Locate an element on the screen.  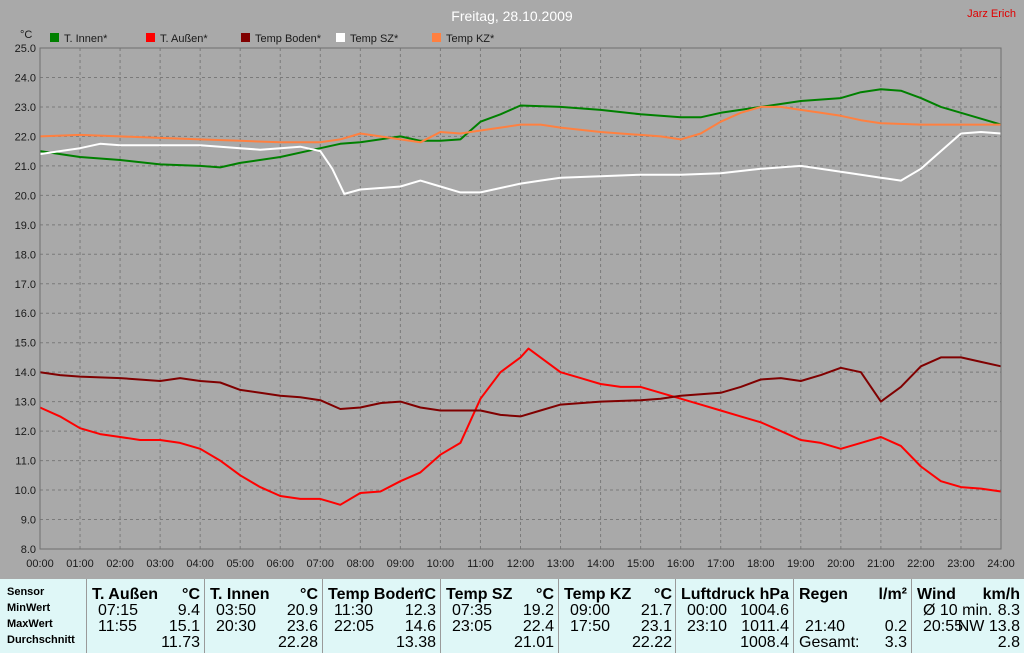
stats-max-time: 23:10 is located at coordinates (707, 626).